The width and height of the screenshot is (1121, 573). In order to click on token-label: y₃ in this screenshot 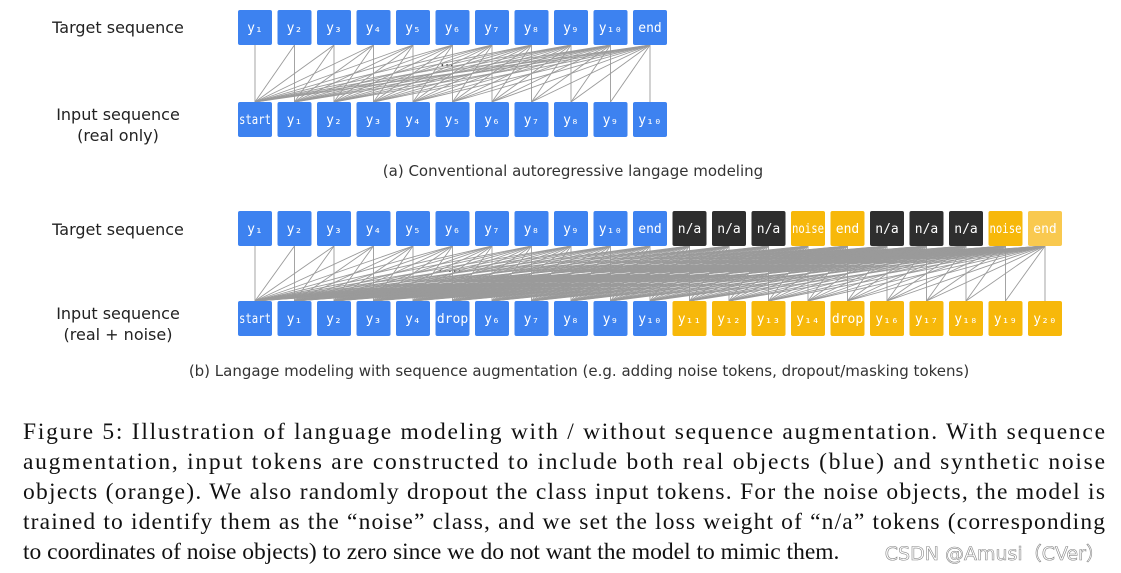, I will do `click(334, 229)`.